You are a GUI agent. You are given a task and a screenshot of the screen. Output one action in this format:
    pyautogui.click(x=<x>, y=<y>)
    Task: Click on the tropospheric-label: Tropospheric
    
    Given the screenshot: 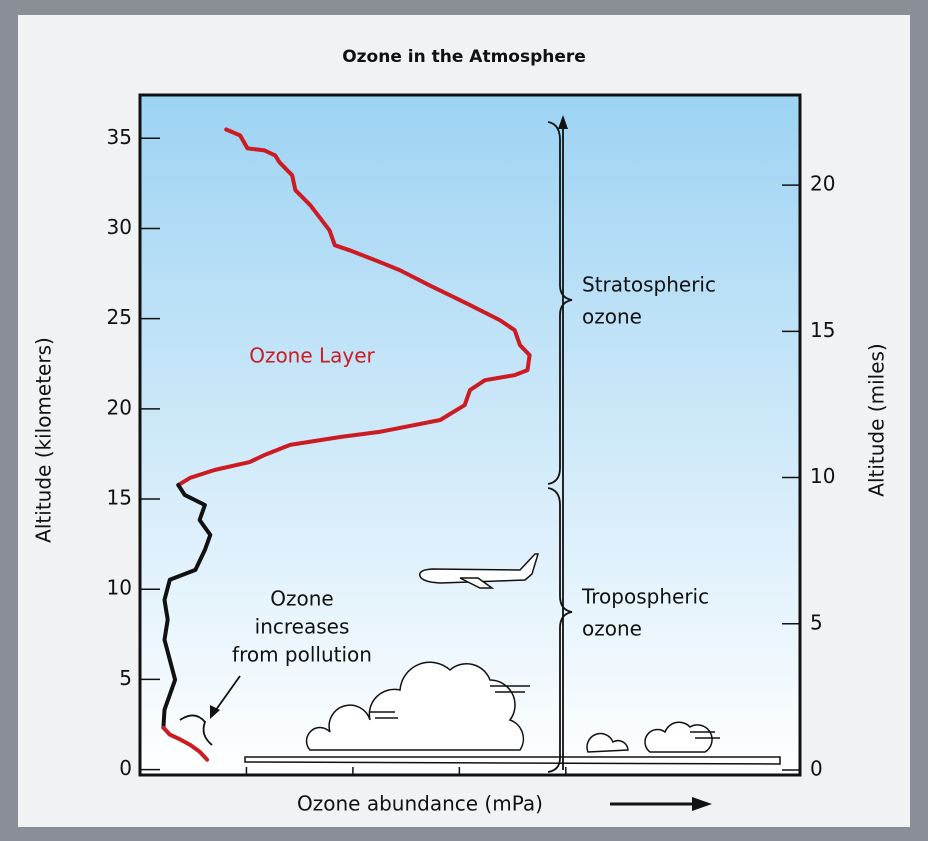 What is the action you would take?
    pyautogui.click(x=645, y=597)
    